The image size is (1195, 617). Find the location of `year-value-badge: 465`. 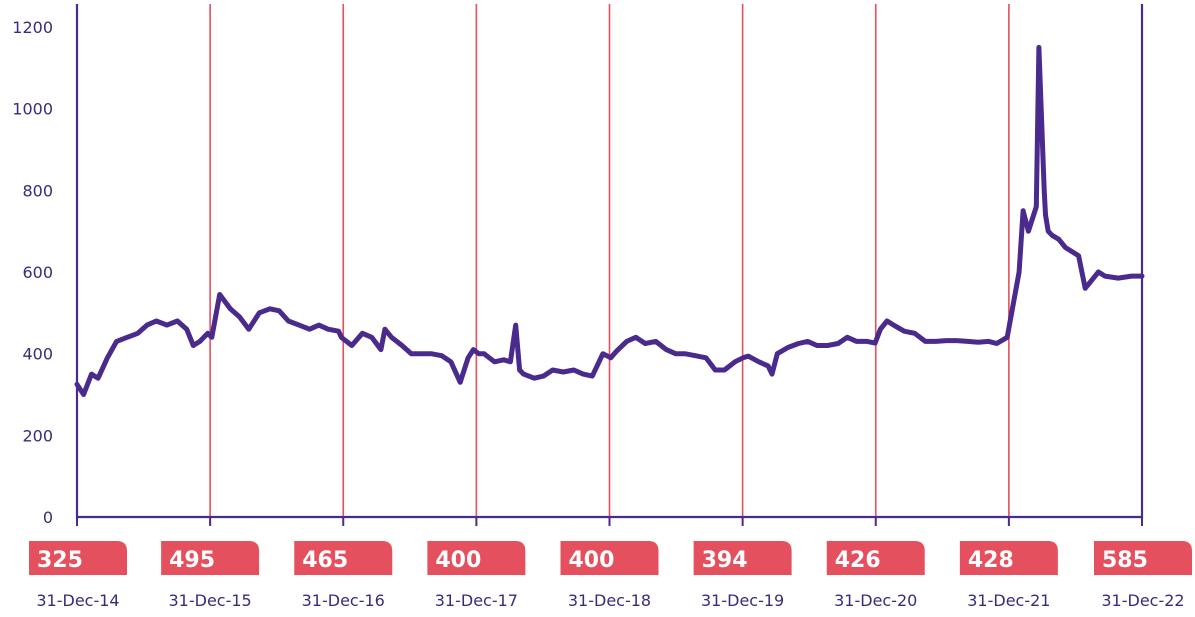

year-value-badge: 465 is located at coordinates (343, 558).